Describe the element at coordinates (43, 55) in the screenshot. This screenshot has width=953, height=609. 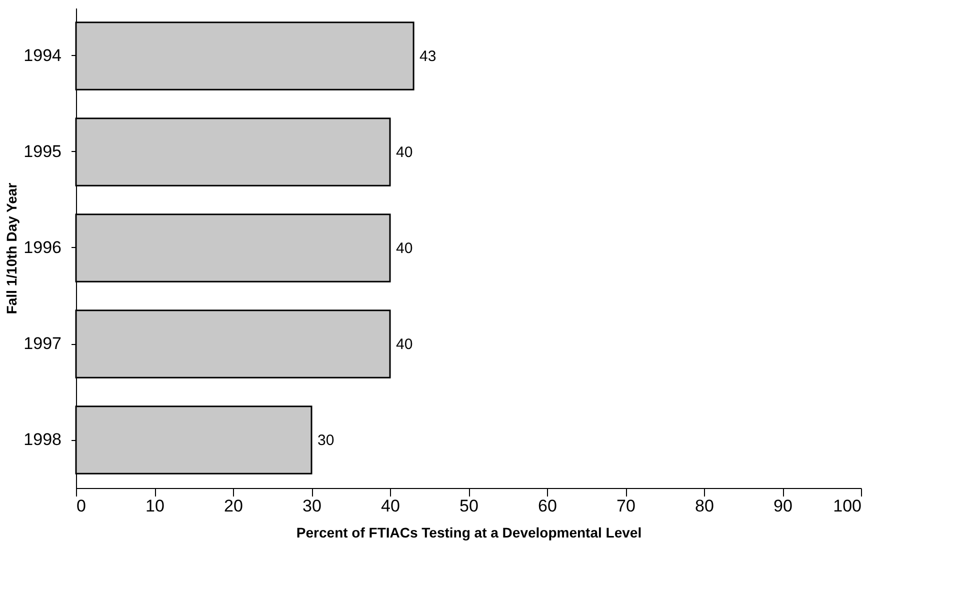
I see `y-tick-label: 1994` at that location.